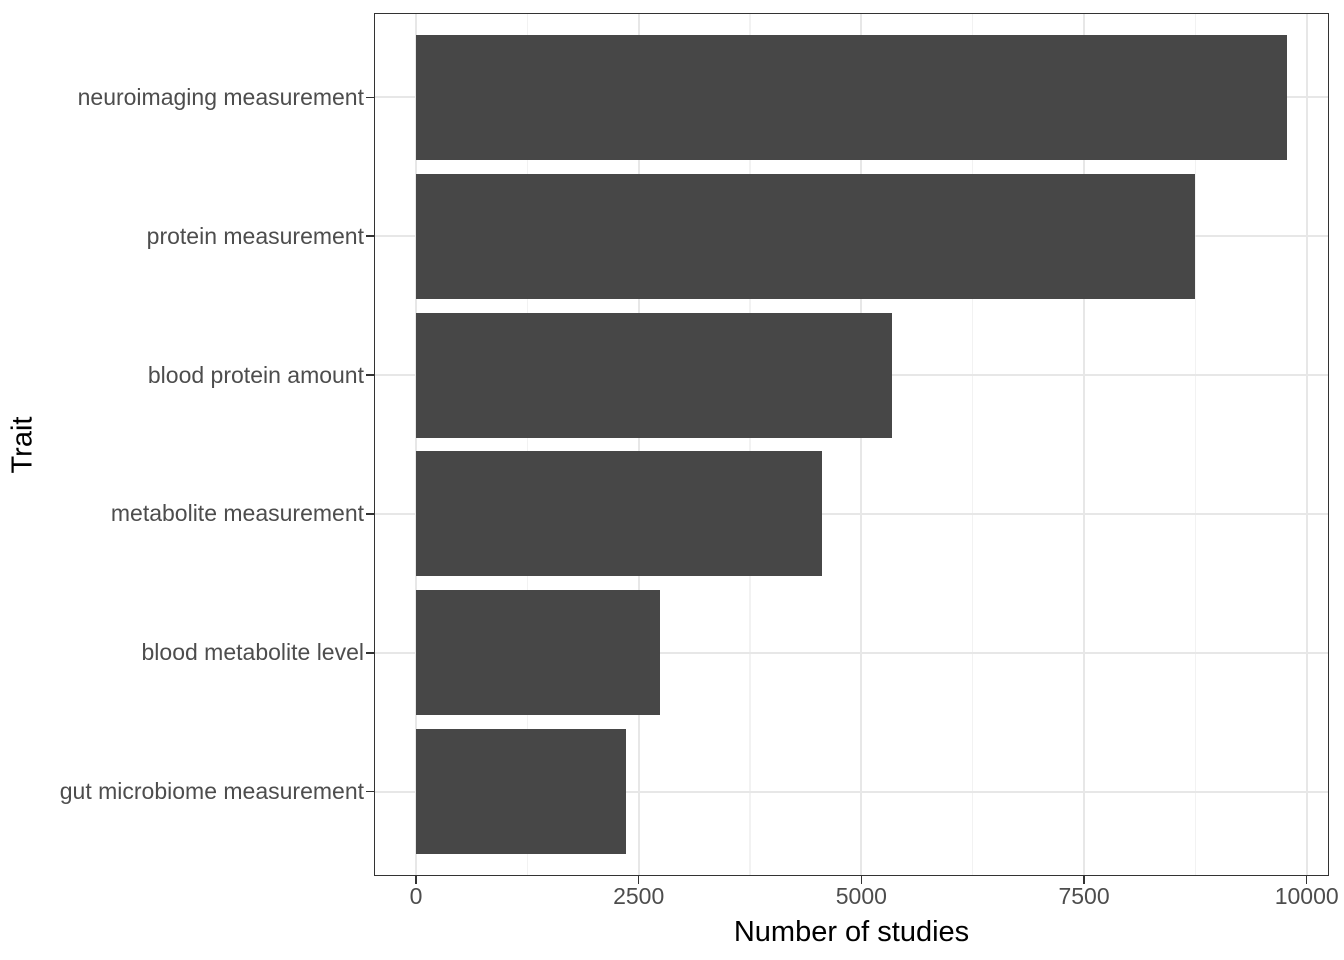 This screenshot has width=1344, height=960. I want to click on bar-blood-metabolite-level, so click(538, 653).